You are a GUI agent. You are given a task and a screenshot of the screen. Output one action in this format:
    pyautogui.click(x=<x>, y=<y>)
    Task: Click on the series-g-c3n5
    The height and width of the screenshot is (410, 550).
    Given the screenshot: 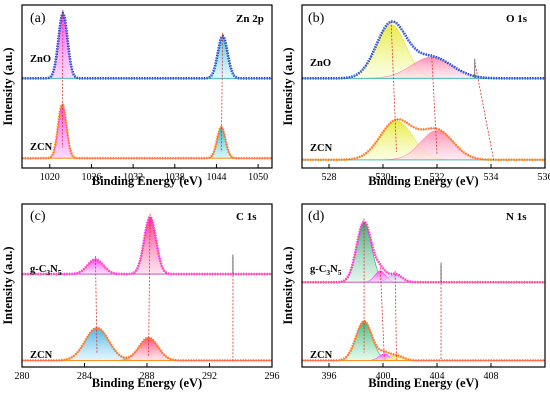 What is the action you would take?
    pyautogui.click(x=147, y=245)
    